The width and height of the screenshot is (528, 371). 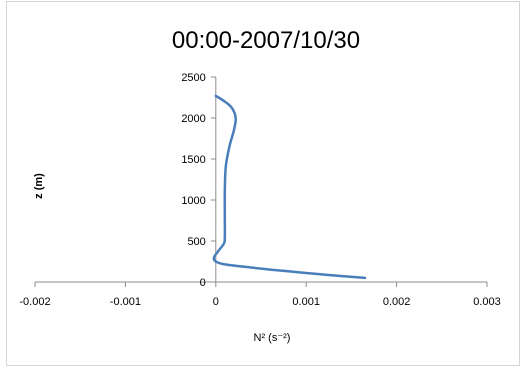 What do you see at coordinates (196, 242) in the screenshot?
I see `y-tick-label: 500` at bounding box center [196, 242].